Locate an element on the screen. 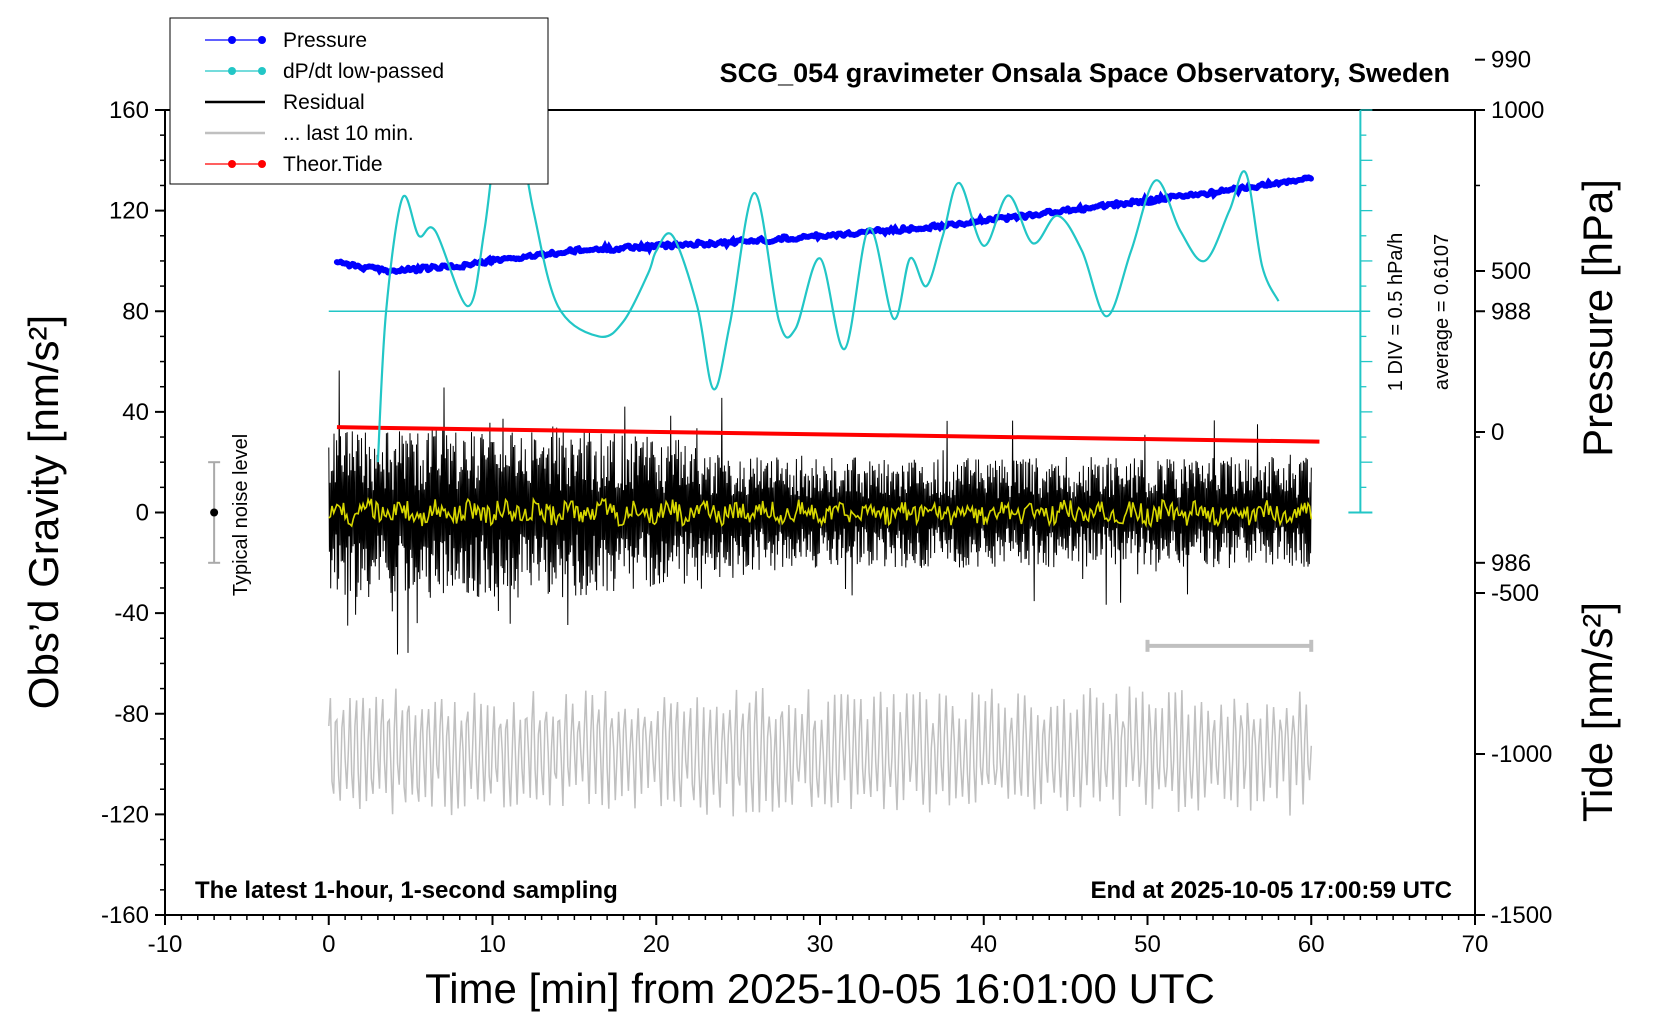 The image size is (1660, 1020). noise-level-dot is located at coordinates (214, 512).